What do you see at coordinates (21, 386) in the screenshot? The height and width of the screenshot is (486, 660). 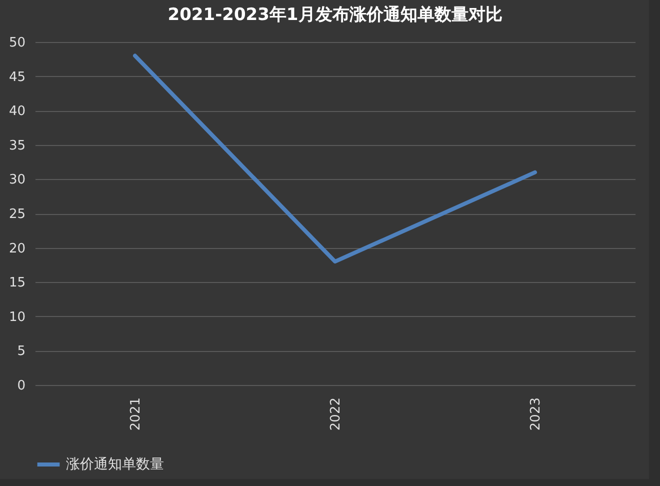 I see `y-tick-label: 0` at bounding box center [21, 386].